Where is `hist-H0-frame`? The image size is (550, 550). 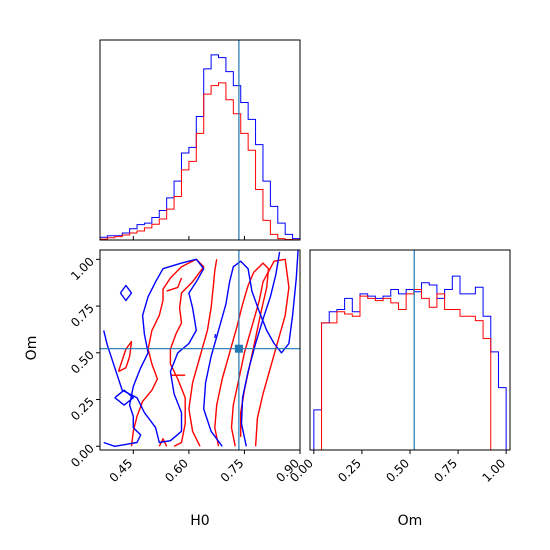
hist-H0-frame is located at coordinates (200, 140).